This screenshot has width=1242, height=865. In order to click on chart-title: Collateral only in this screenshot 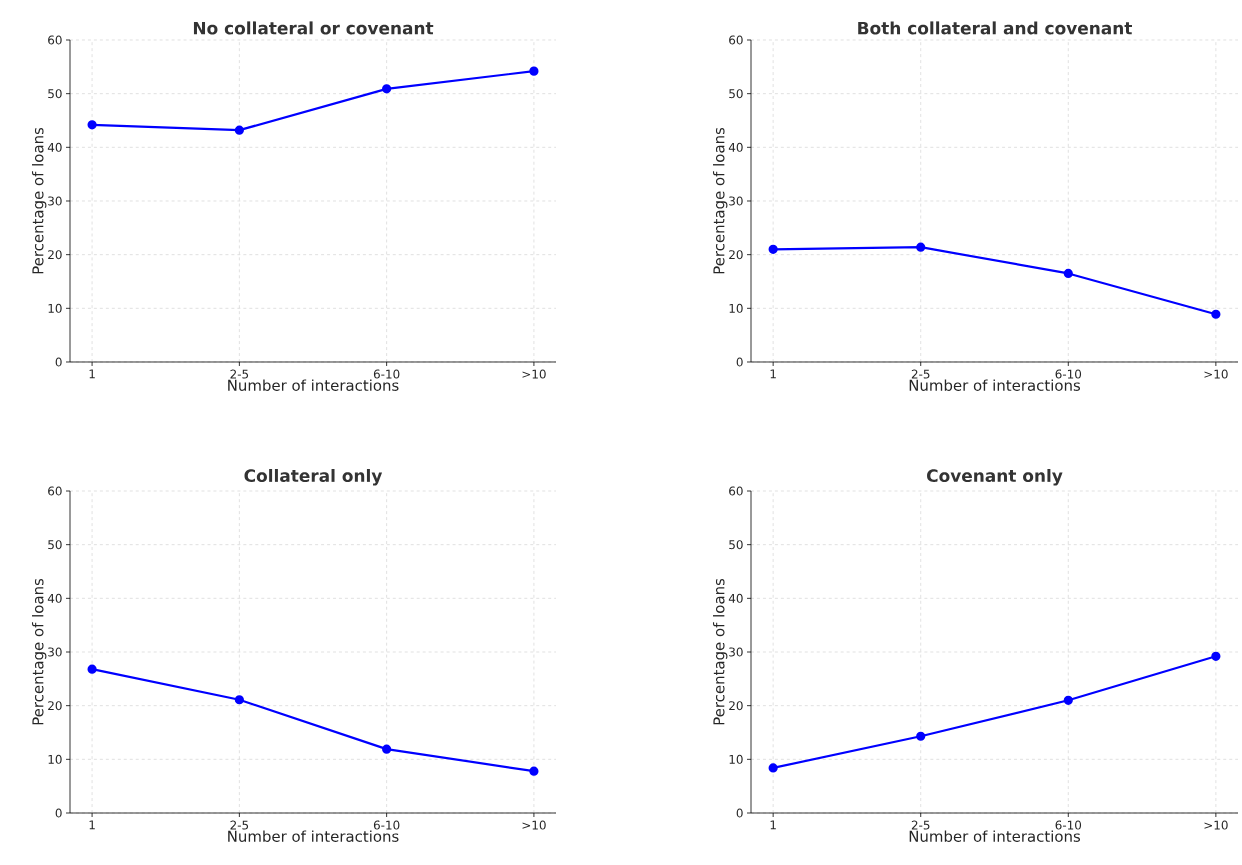, I will do `click(313, 477)`.